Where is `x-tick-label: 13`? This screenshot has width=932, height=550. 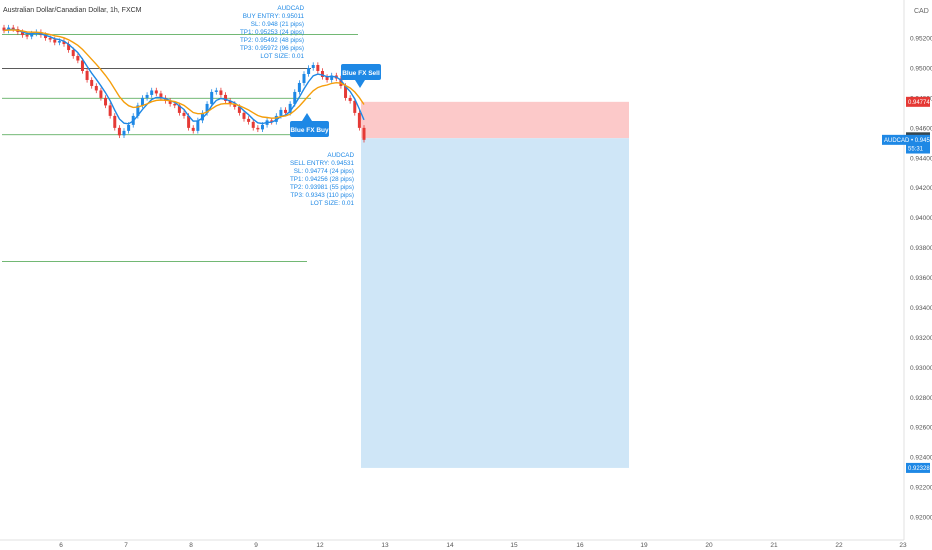
x-tick-label: 13 is located at coordinates (385, 545).